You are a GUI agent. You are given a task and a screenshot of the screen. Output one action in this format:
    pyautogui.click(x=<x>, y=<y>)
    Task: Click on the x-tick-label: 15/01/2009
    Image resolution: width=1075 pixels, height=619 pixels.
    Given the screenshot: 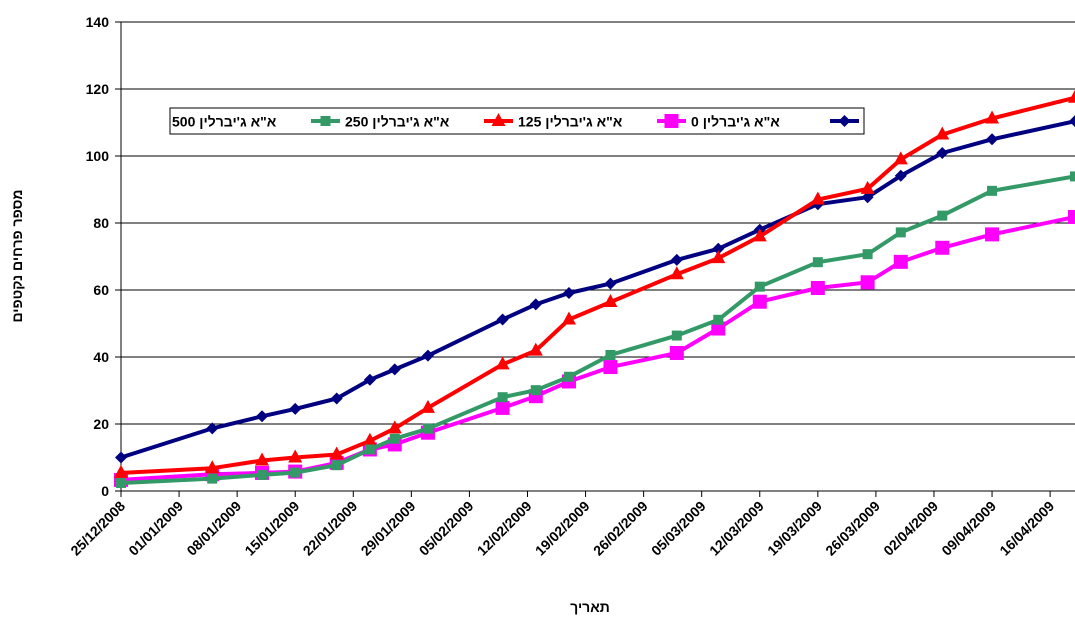 What is the action you would take?
    pyautogui.click(x=271, y=528)
    